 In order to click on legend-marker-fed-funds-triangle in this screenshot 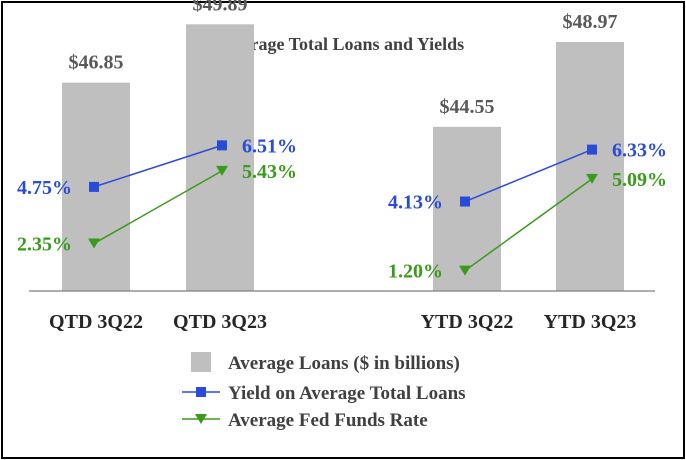, I will do `click(201, 419)`.